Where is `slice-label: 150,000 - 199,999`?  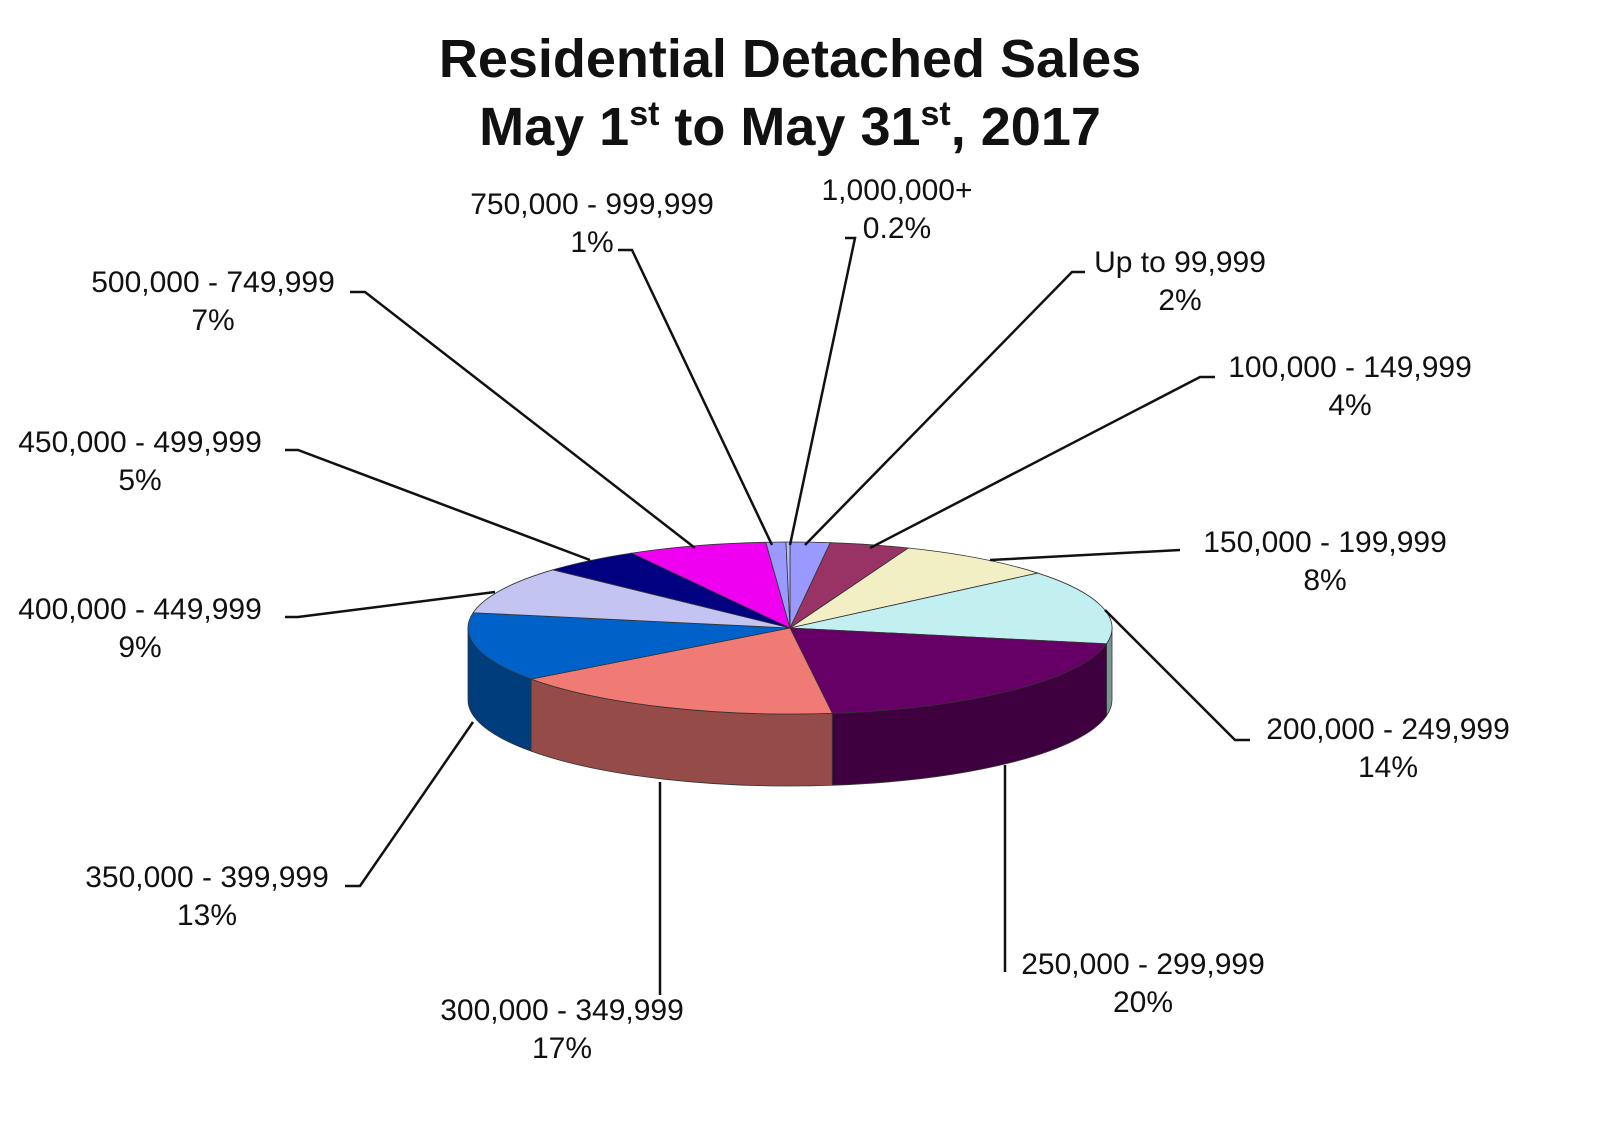 slice-label: 150,000 - 199,999 is located at coordinates (1325, 542).